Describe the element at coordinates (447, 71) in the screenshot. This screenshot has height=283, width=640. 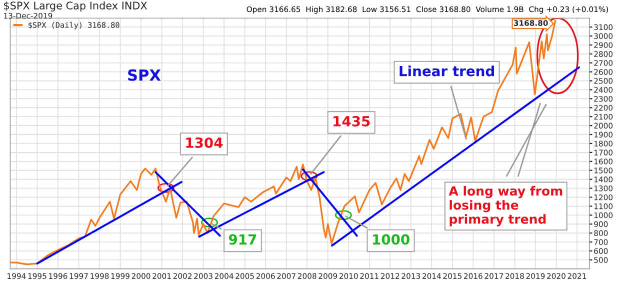
I see `annotation: Linear trend` at that location.